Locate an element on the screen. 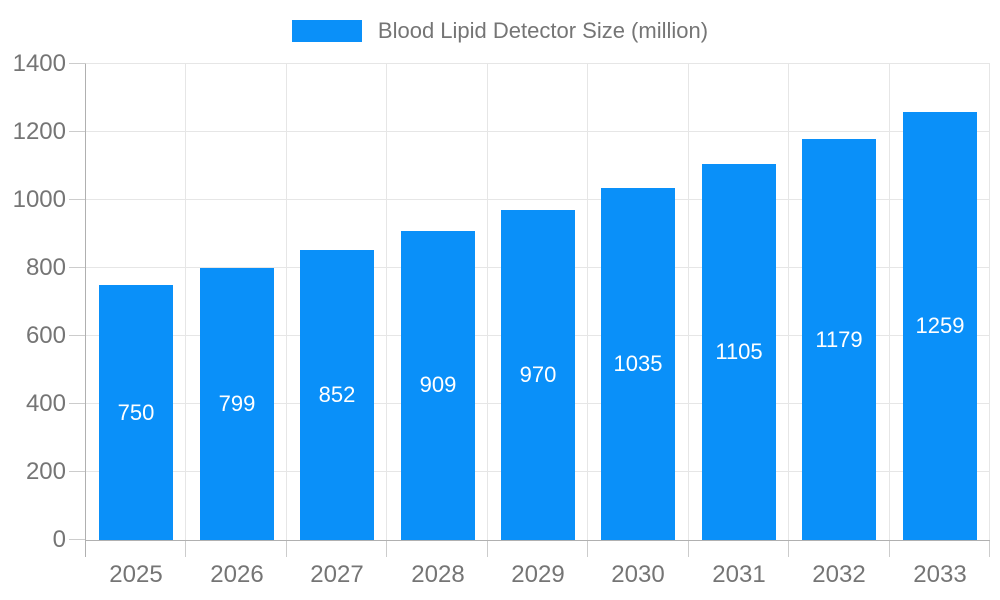 The width and height of the screenshot is (1000, 600). legend: Blood Lipid Detector Size (million) is located at coordinates (500, 31).